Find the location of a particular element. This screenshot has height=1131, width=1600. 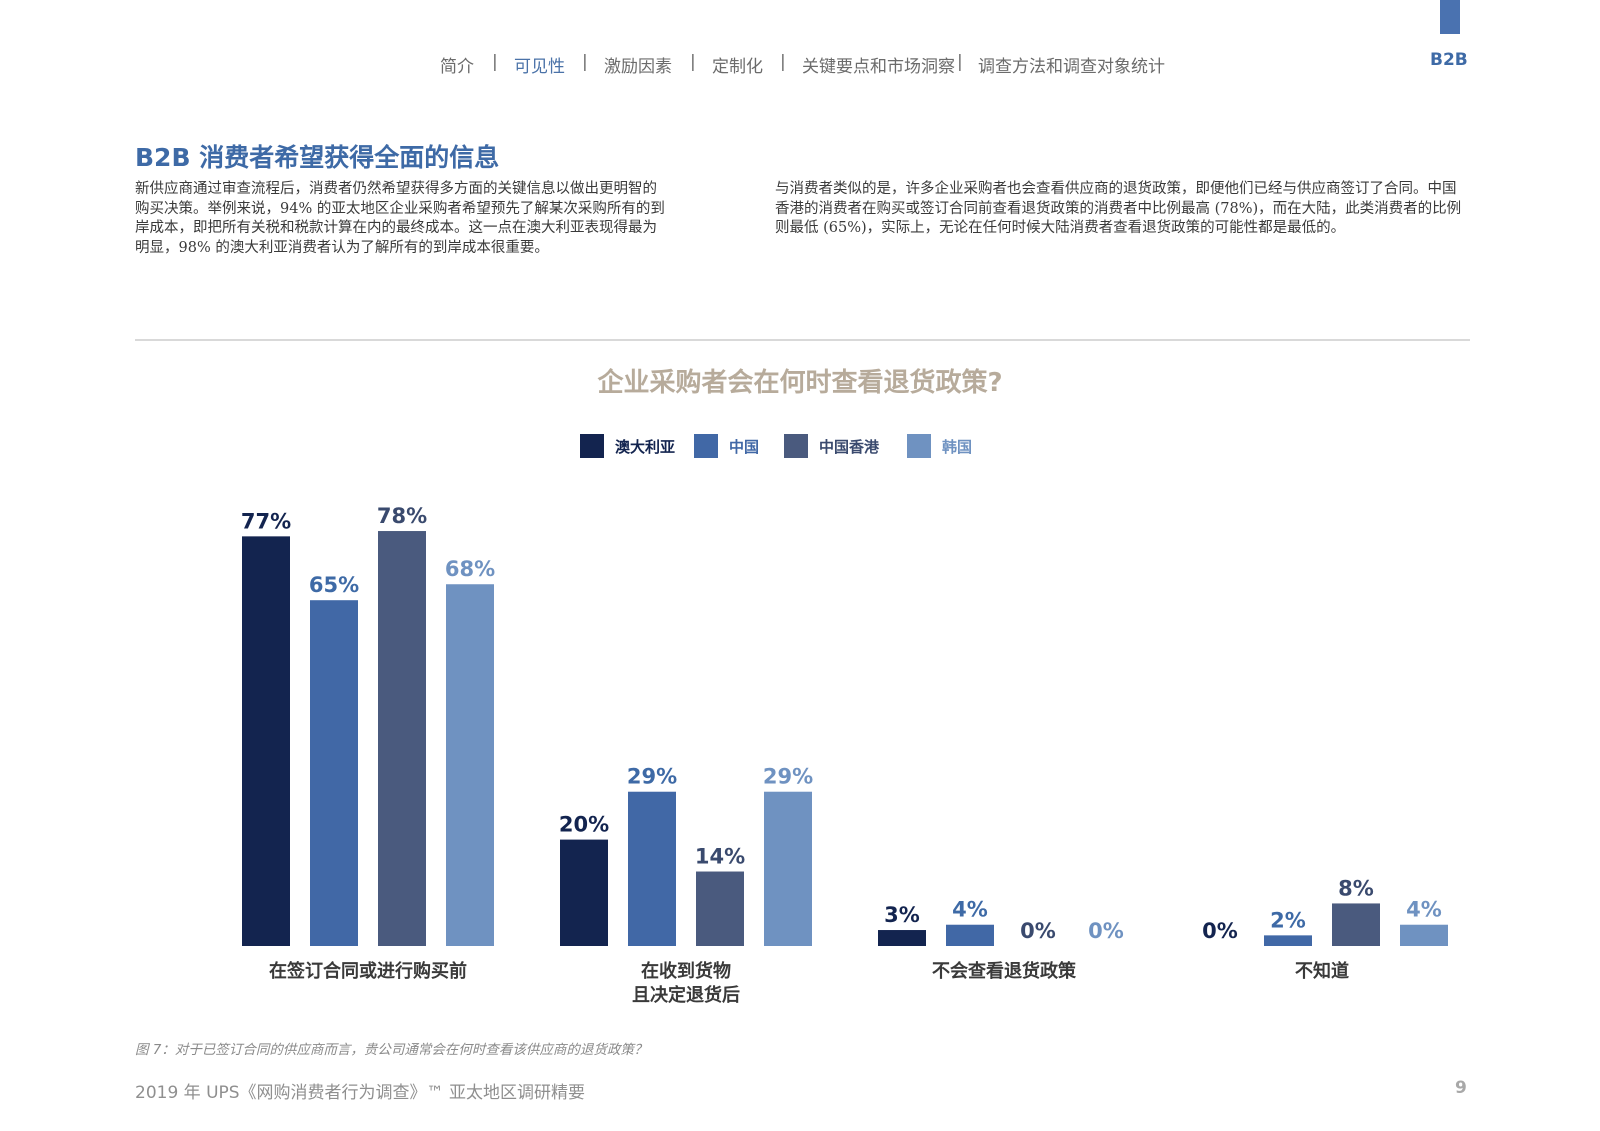

legend-item: 中国香港 is located at coordinates (831, 446).